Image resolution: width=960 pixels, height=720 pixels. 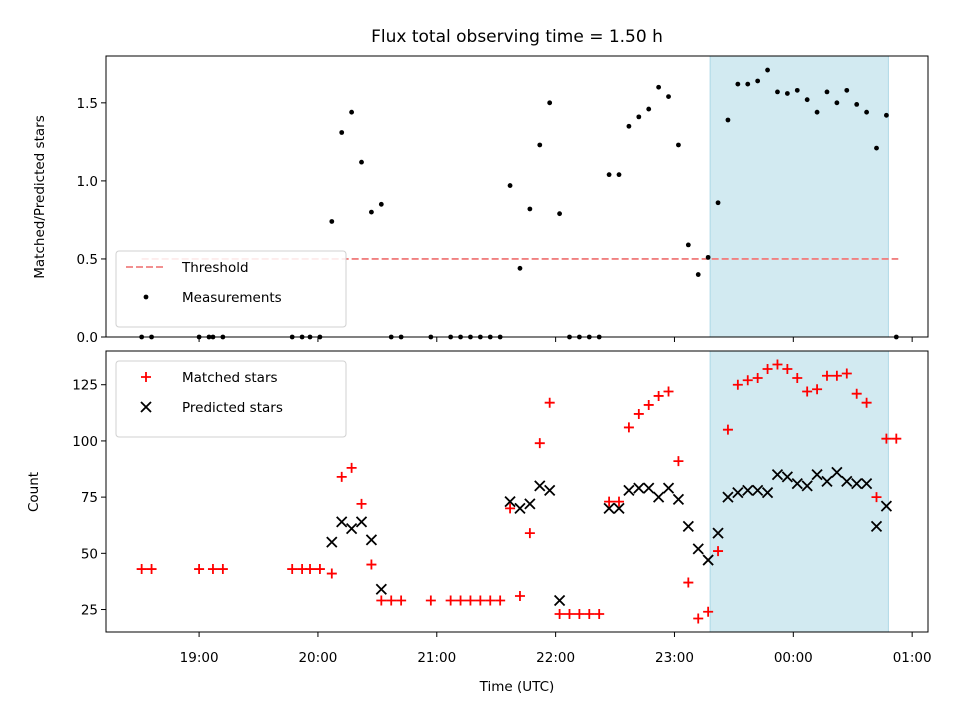 What do you see at coordinates (517, 687) in the screenshot?
I see `x-axis-label: Time (UTC)` at bounding box center [517, 687].